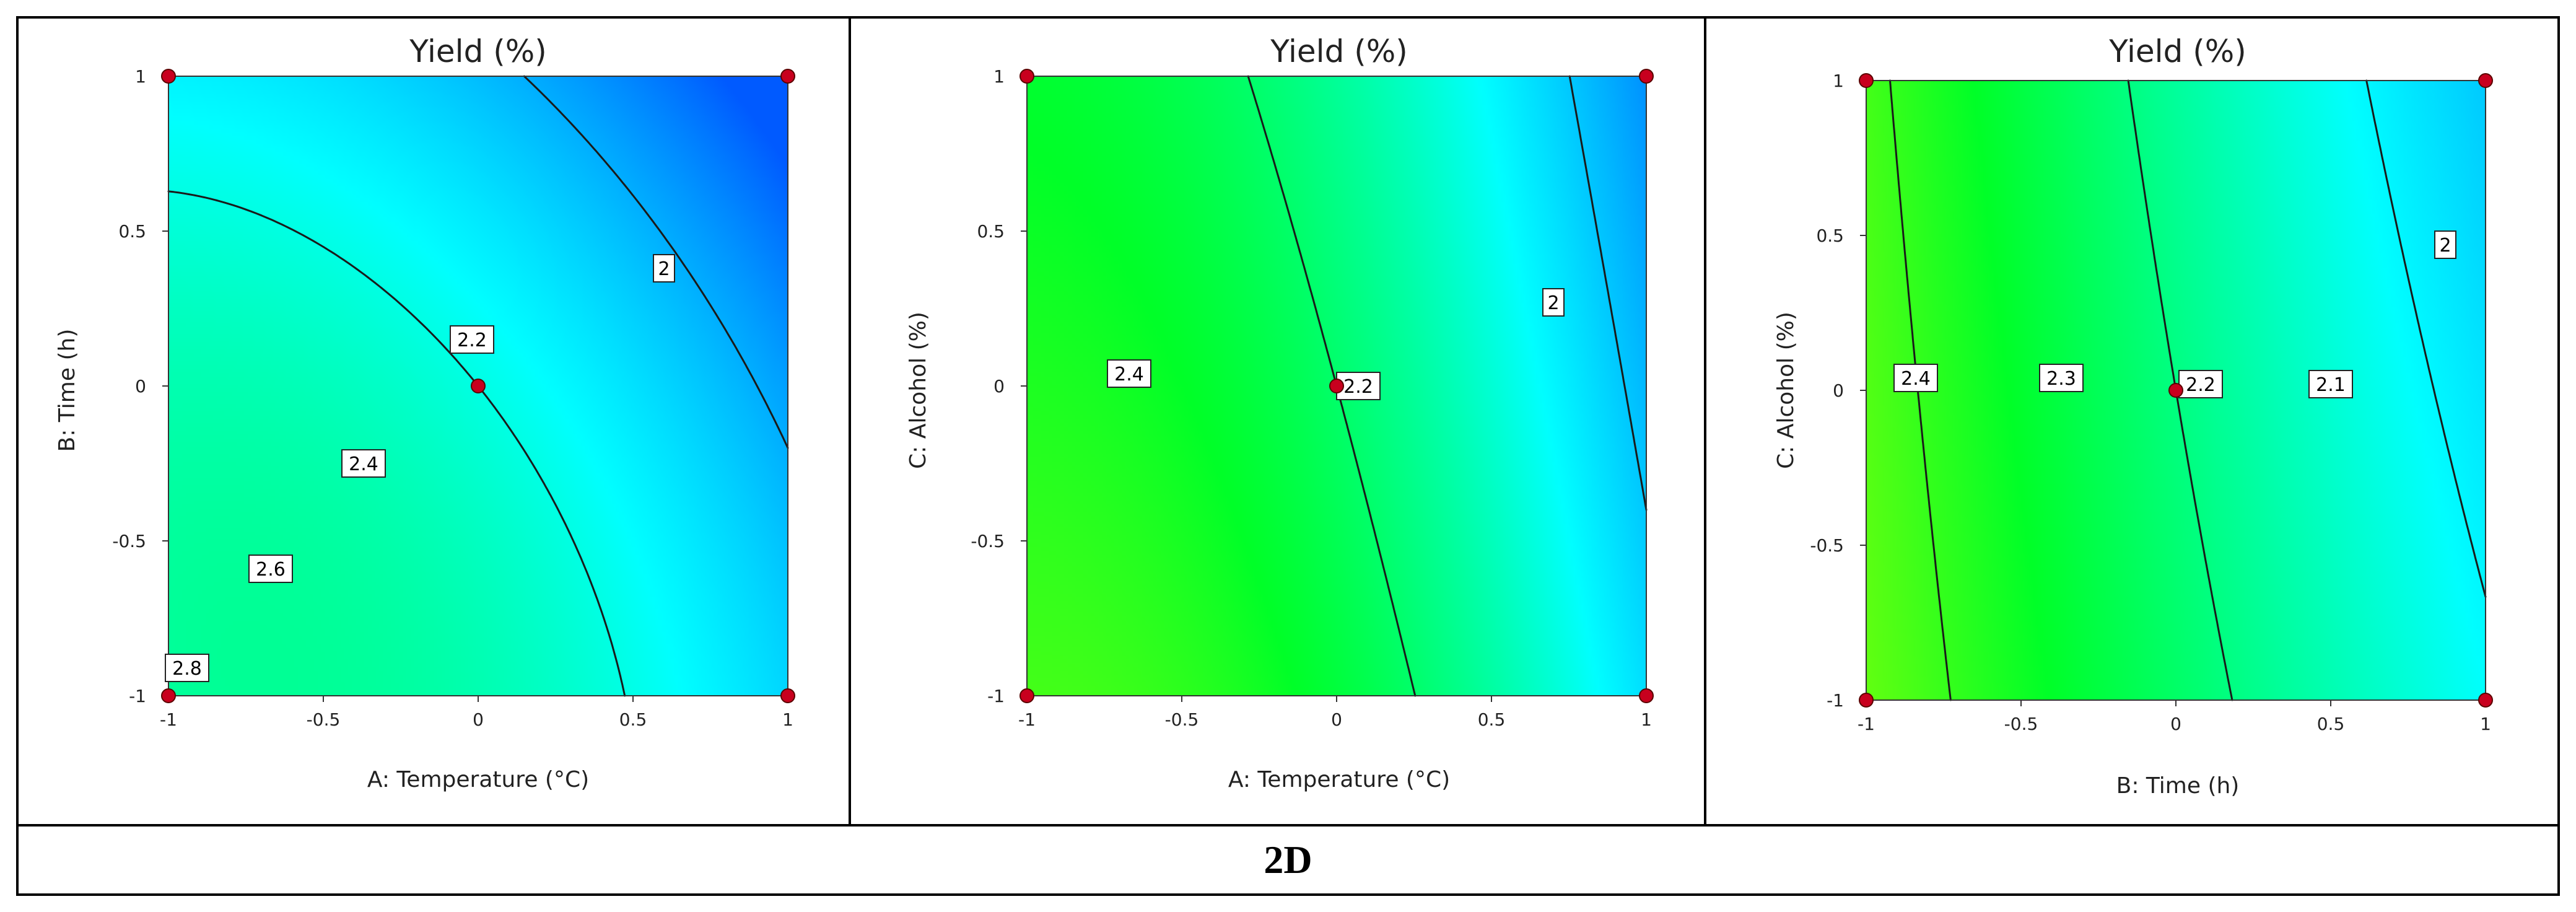 Image resolution: width=2576 pixels, height=912 pixels. Describe the element at coordinates (1447, 386) in the screenshot. I see `contour-lines` at that location.